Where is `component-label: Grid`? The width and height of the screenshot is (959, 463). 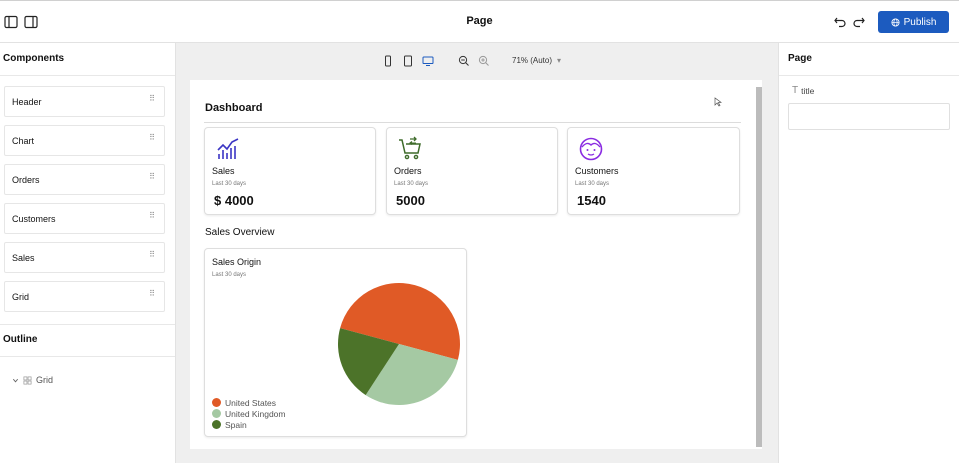 component-label: Grid is located at coordinates (21, 296).